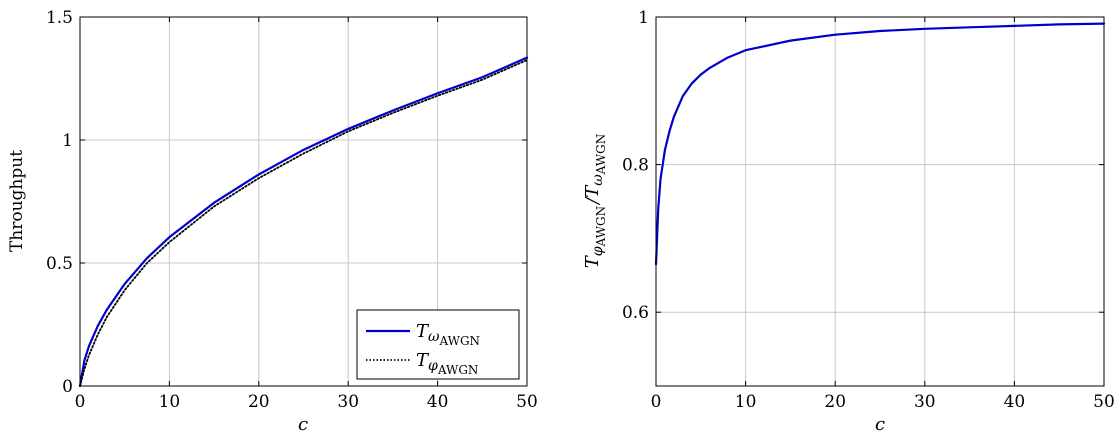 The image size is (1119, 436). Describe the element at coordinates (527, 402) in the screenshot. I see `left-x-tick-label: 50` at that location.